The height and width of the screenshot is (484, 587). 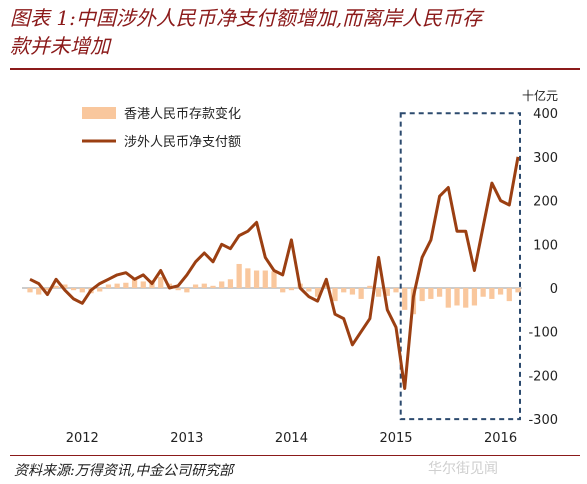 I want to click on highlight-box, so click(x=460, y=266).